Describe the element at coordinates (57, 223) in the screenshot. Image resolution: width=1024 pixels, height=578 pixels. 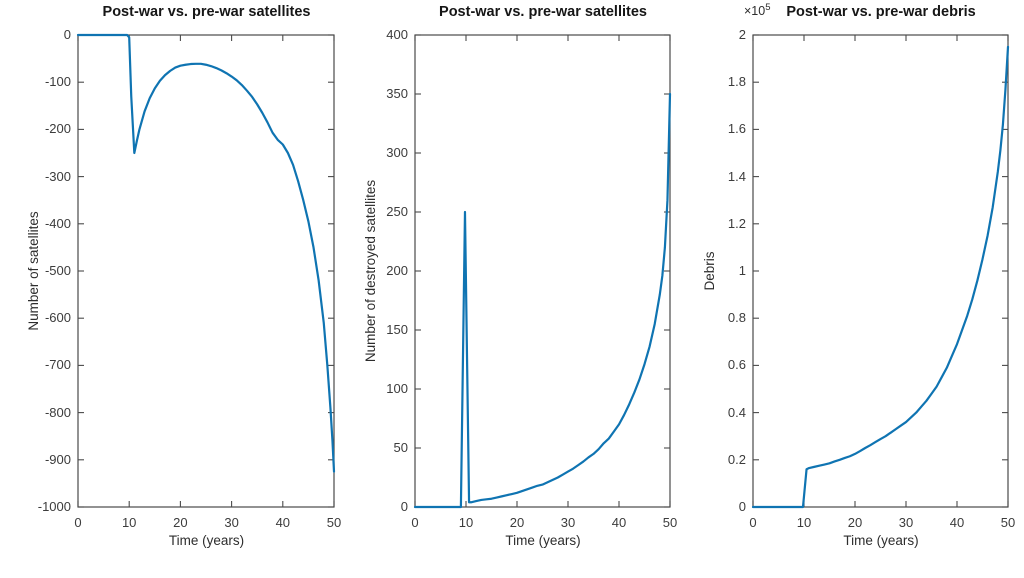
I see `y-tick-label: -400` at that location.